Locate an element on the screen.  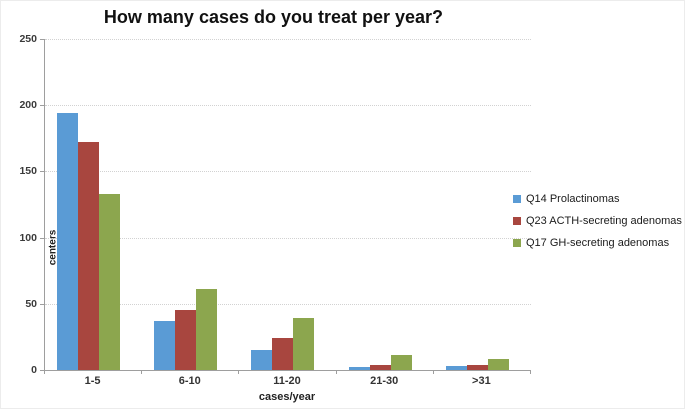
chart-title: How many cases do you treat per year? is located at coordinates (273, 17).